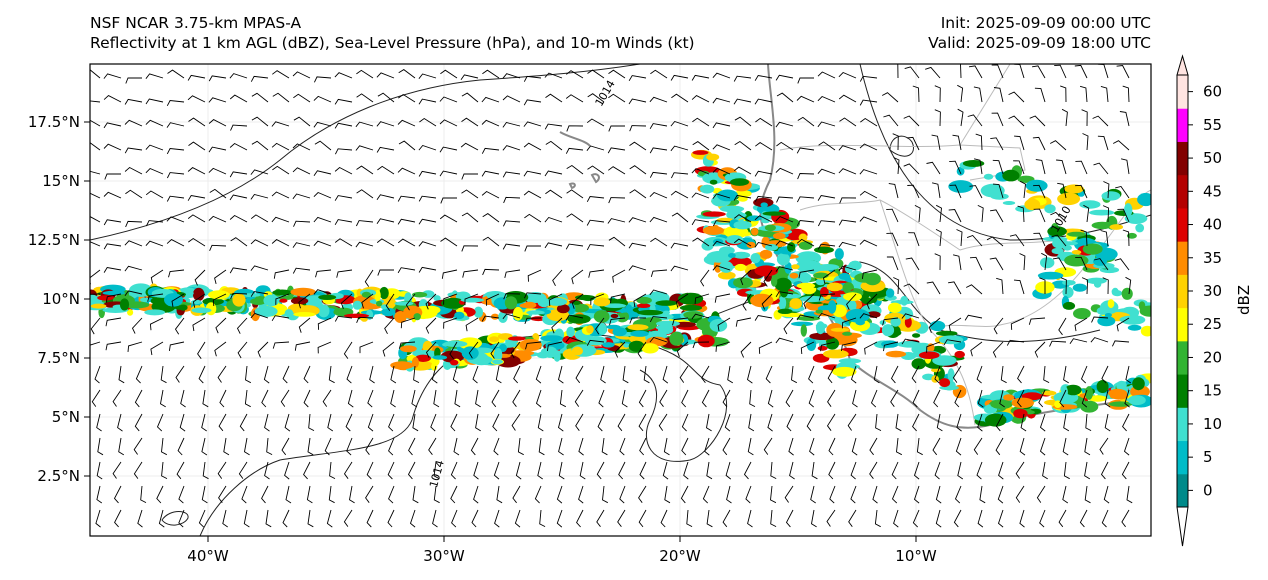 Image resolution: width=1268 pixels, height=580 pixels. Describe the element at coordinates (58, 476) in the screenshot. I see `lat-tick-label: 2.5°N` at that location.